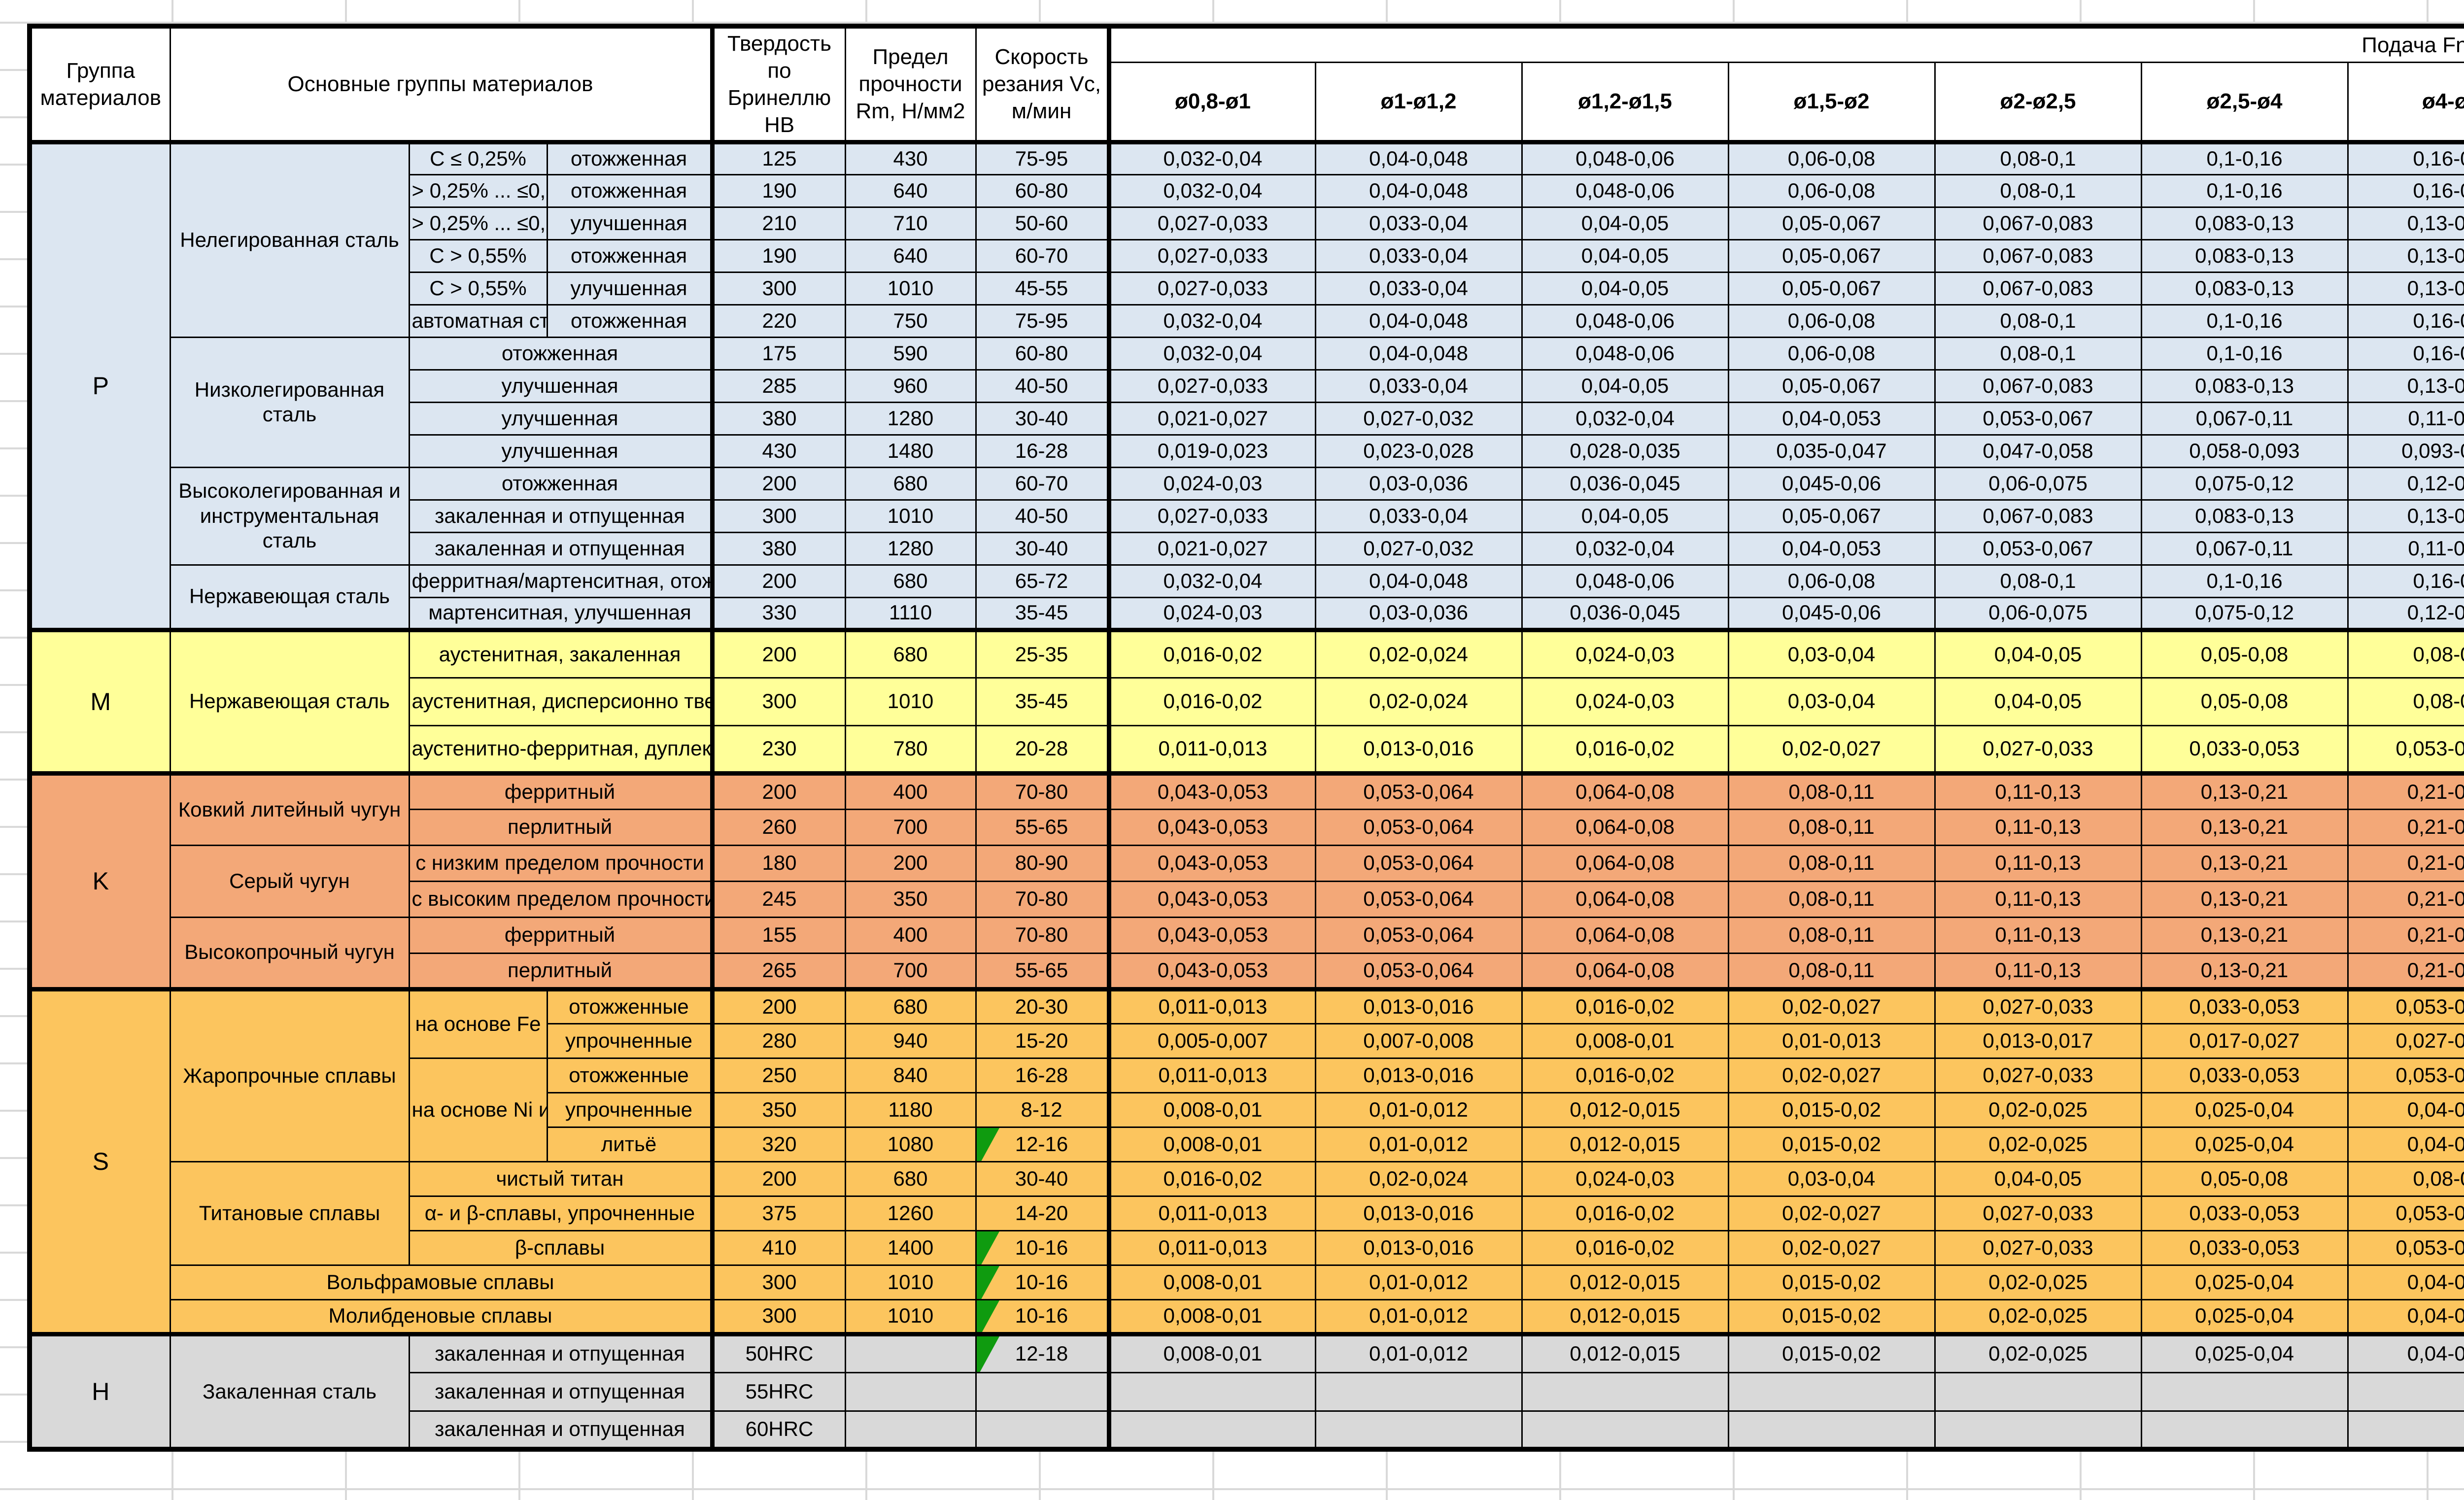 Image resolution: width=2464 pixels, height=1500 pixels. Describe the element at coordinates (560, 1213) in the screenshot. I see `cell-material-state: α- и β-сплавы, упрочненные` at that location.